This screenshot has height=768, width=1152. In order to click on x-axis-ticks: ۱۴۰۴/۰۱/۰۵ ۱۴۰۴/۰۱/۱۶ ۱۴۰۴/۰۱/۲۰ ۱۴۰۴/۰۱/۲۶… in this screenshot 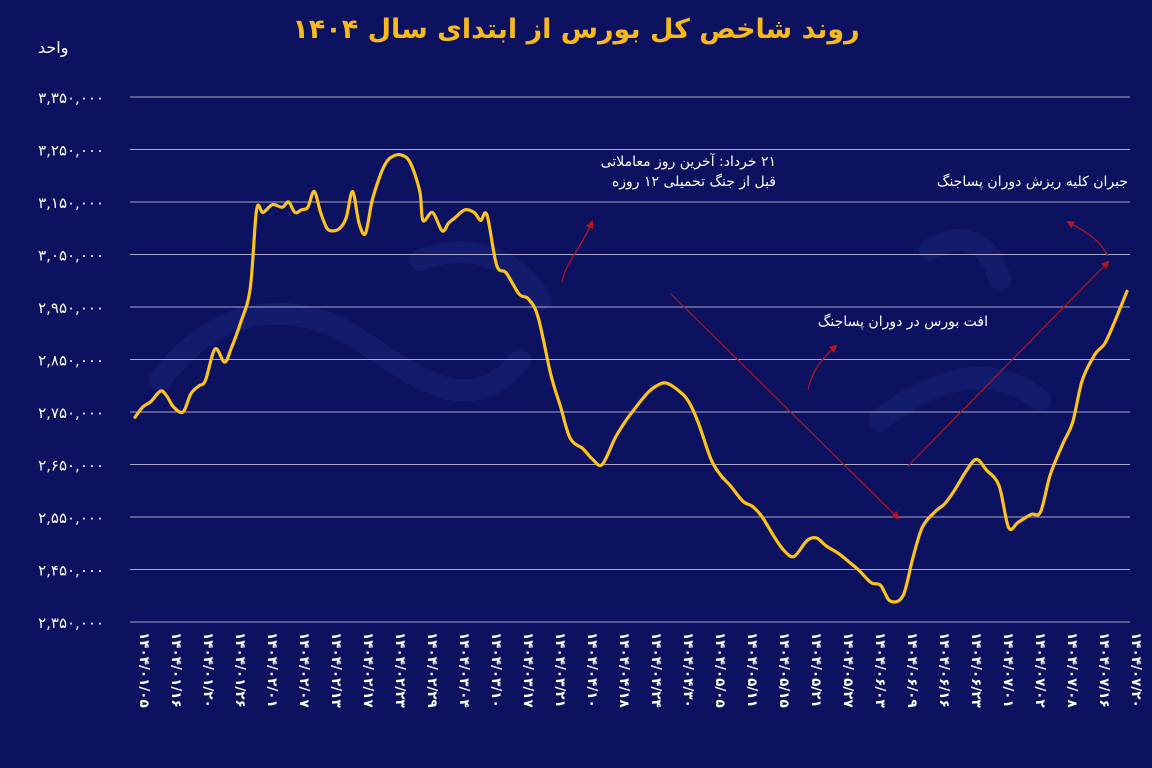, I will do `click(640, 670)`.